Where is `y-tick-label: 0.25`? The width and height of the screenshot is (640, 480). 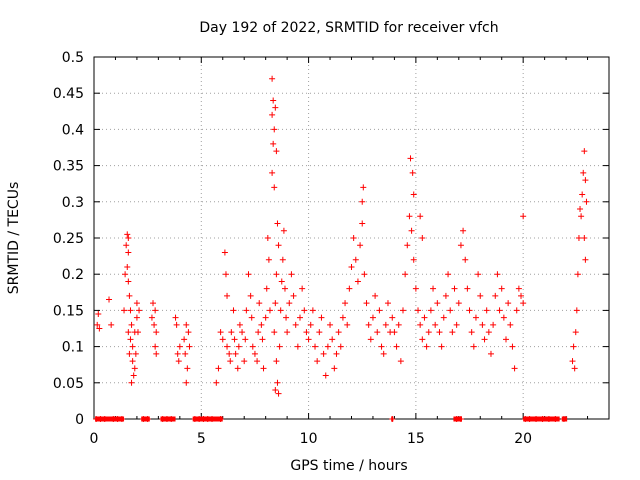 y-tick-label: 0.25 is located at coordinates (68, 239).